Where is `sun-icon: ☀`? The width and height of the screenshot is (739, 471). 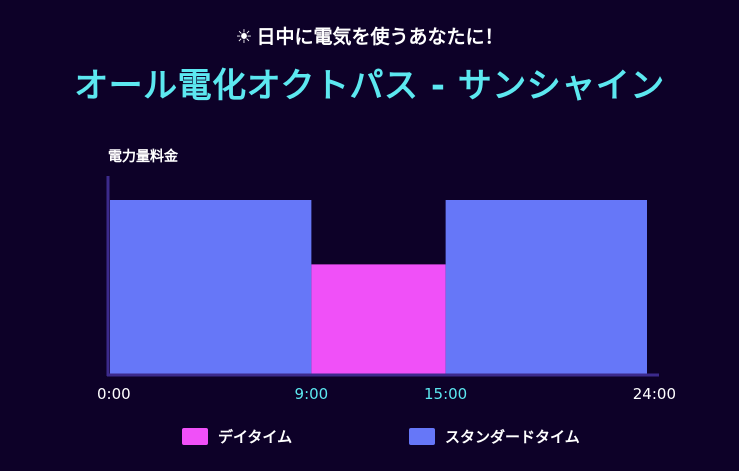 sun-icon: ☀ is located at coordinates (244, 37).